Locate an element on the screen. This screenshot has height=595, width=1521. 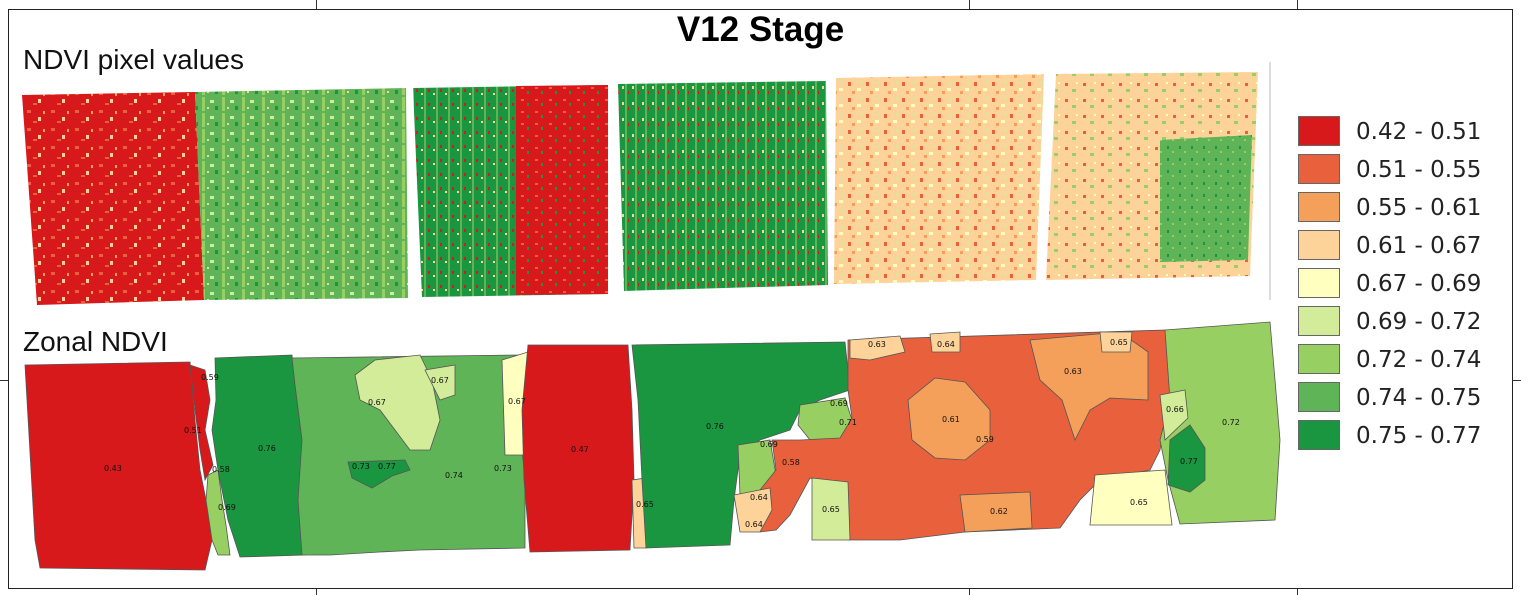
zone-value-label: 0.66 is located at coordinates (1175, 409).